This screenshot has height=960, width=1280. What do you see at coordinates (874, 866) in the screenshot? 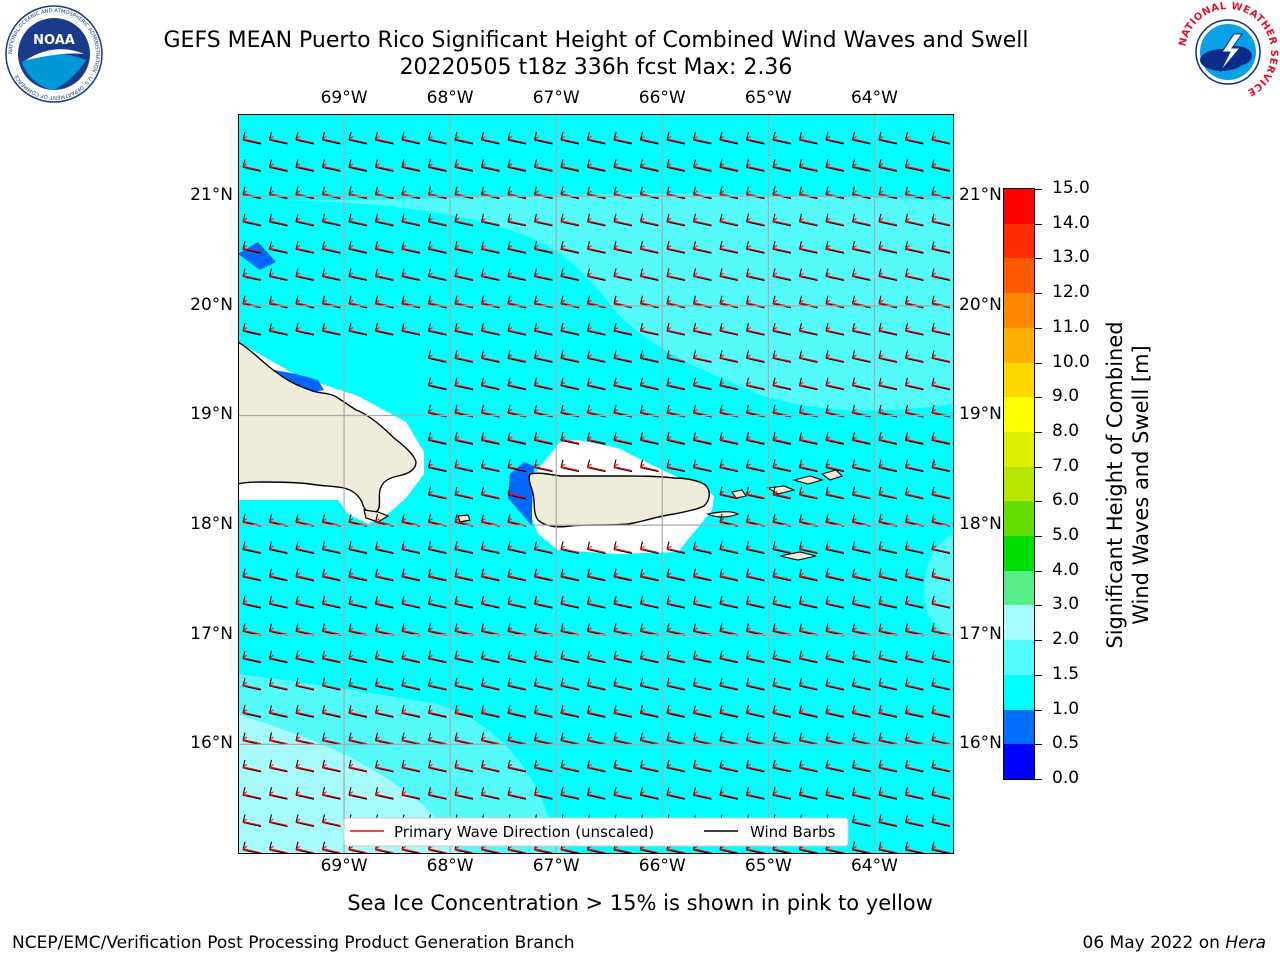
I see `lon-label-bottom: 64°W` at bounding box center [874, 866].